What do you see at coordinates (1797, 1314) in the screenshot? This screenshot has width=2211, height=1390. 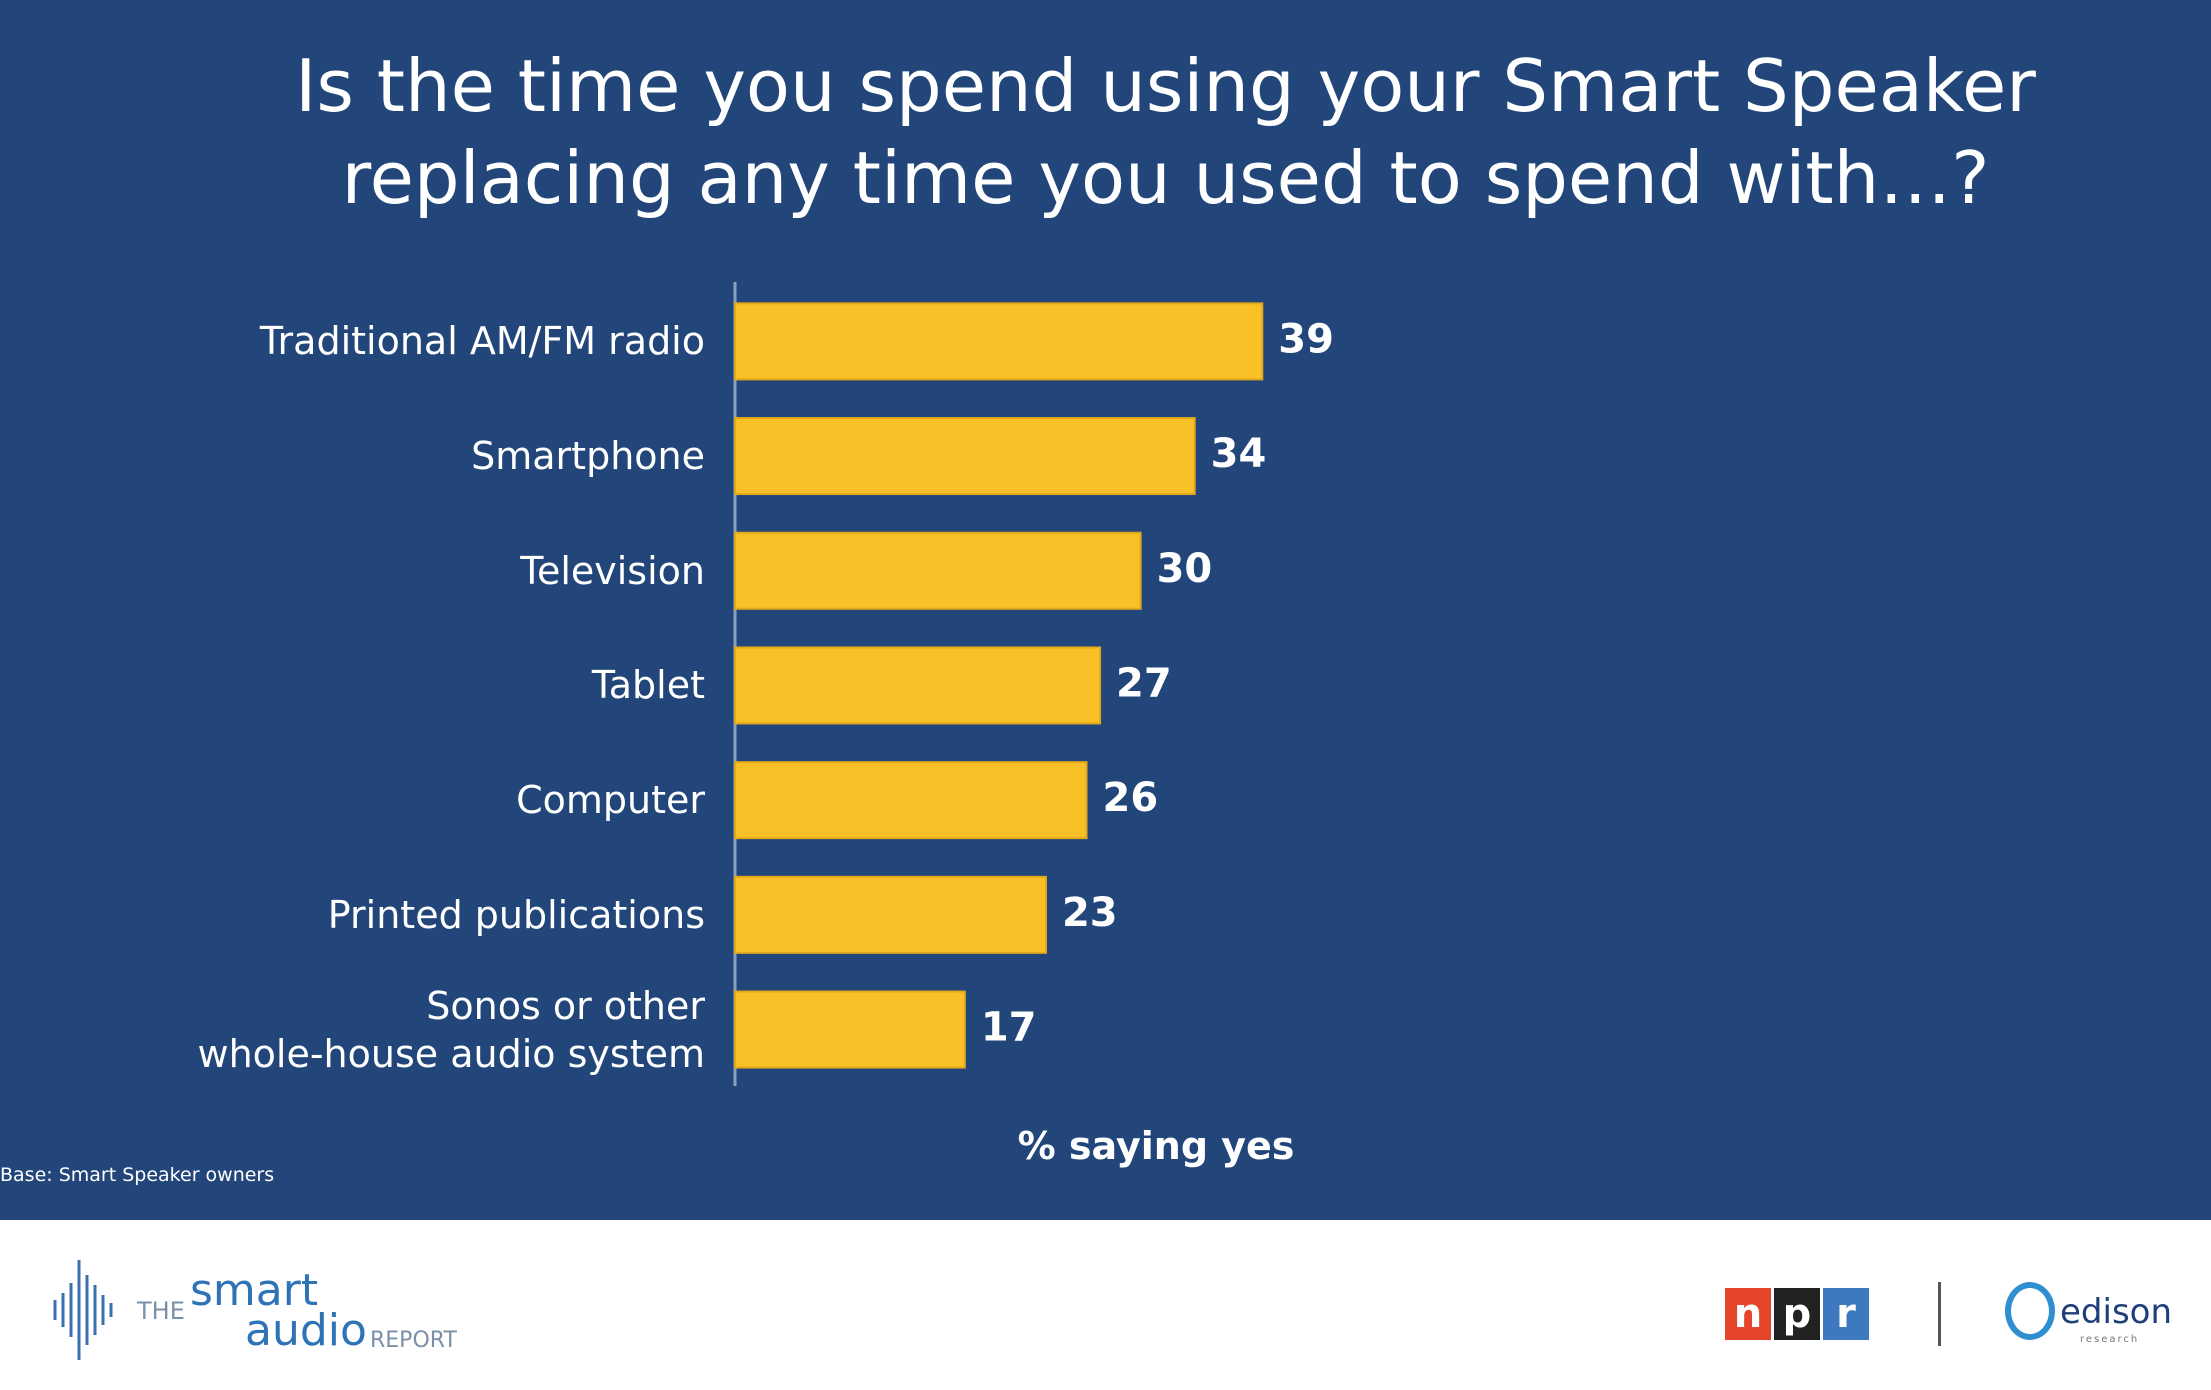 I see `npr-letter: p` at bounding box center [1797, 1314].